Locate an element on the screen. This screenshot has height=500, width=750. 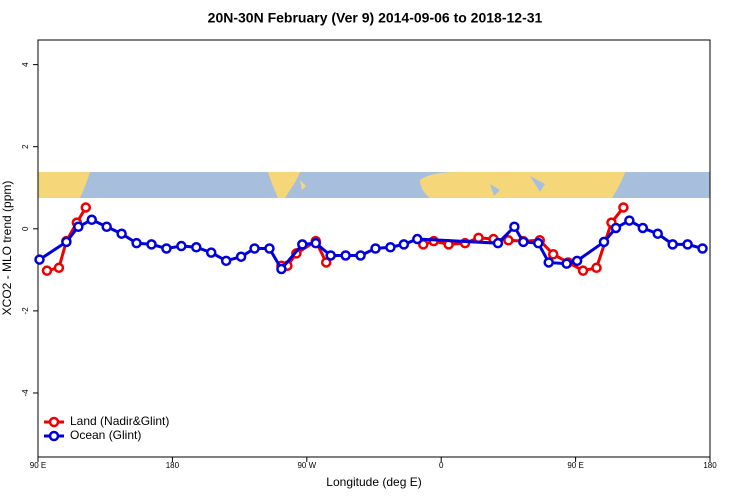
legend-label: Ocean (Glint) is located at coordinates (105, 435).